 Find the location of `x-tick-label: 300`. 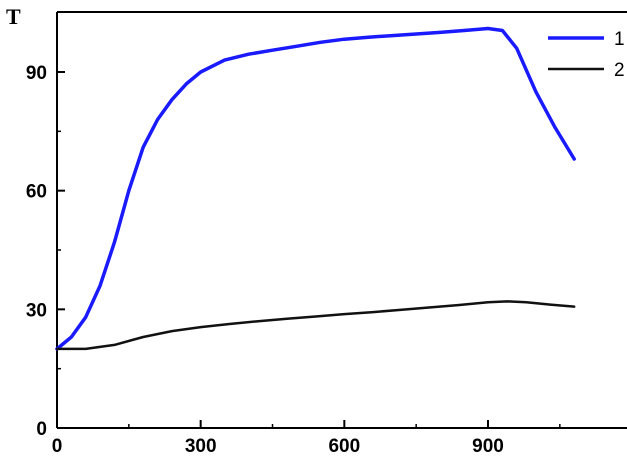

x-tick-label: 300 is located at coordinates (201, 446).